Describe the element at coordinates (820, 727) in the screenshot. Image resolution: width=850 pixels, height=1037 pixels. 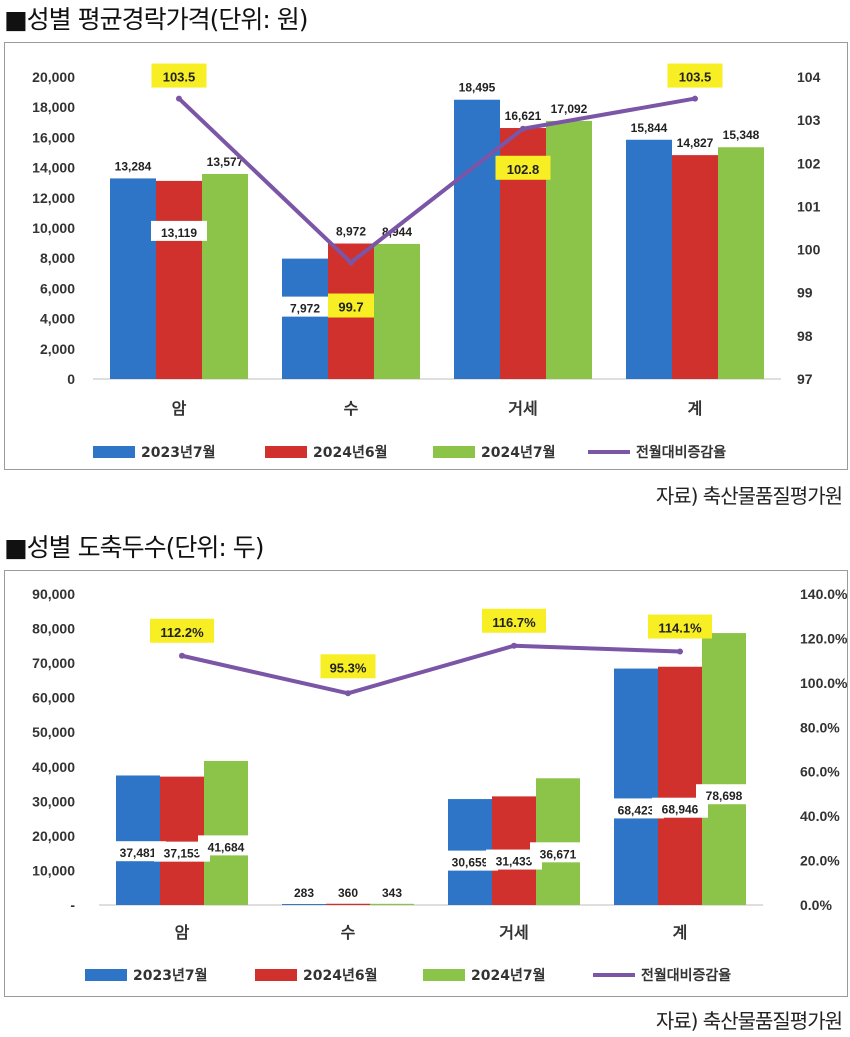
I see `y2-axis-tick-label: 80.0%` at that location.